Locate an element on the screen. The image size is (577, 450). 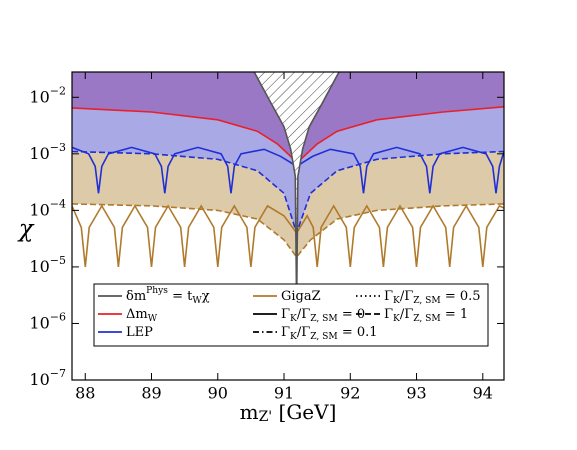
legend-label: ΓK/ΓZ, SM = 0.5 is located at coordinates (432, 297).